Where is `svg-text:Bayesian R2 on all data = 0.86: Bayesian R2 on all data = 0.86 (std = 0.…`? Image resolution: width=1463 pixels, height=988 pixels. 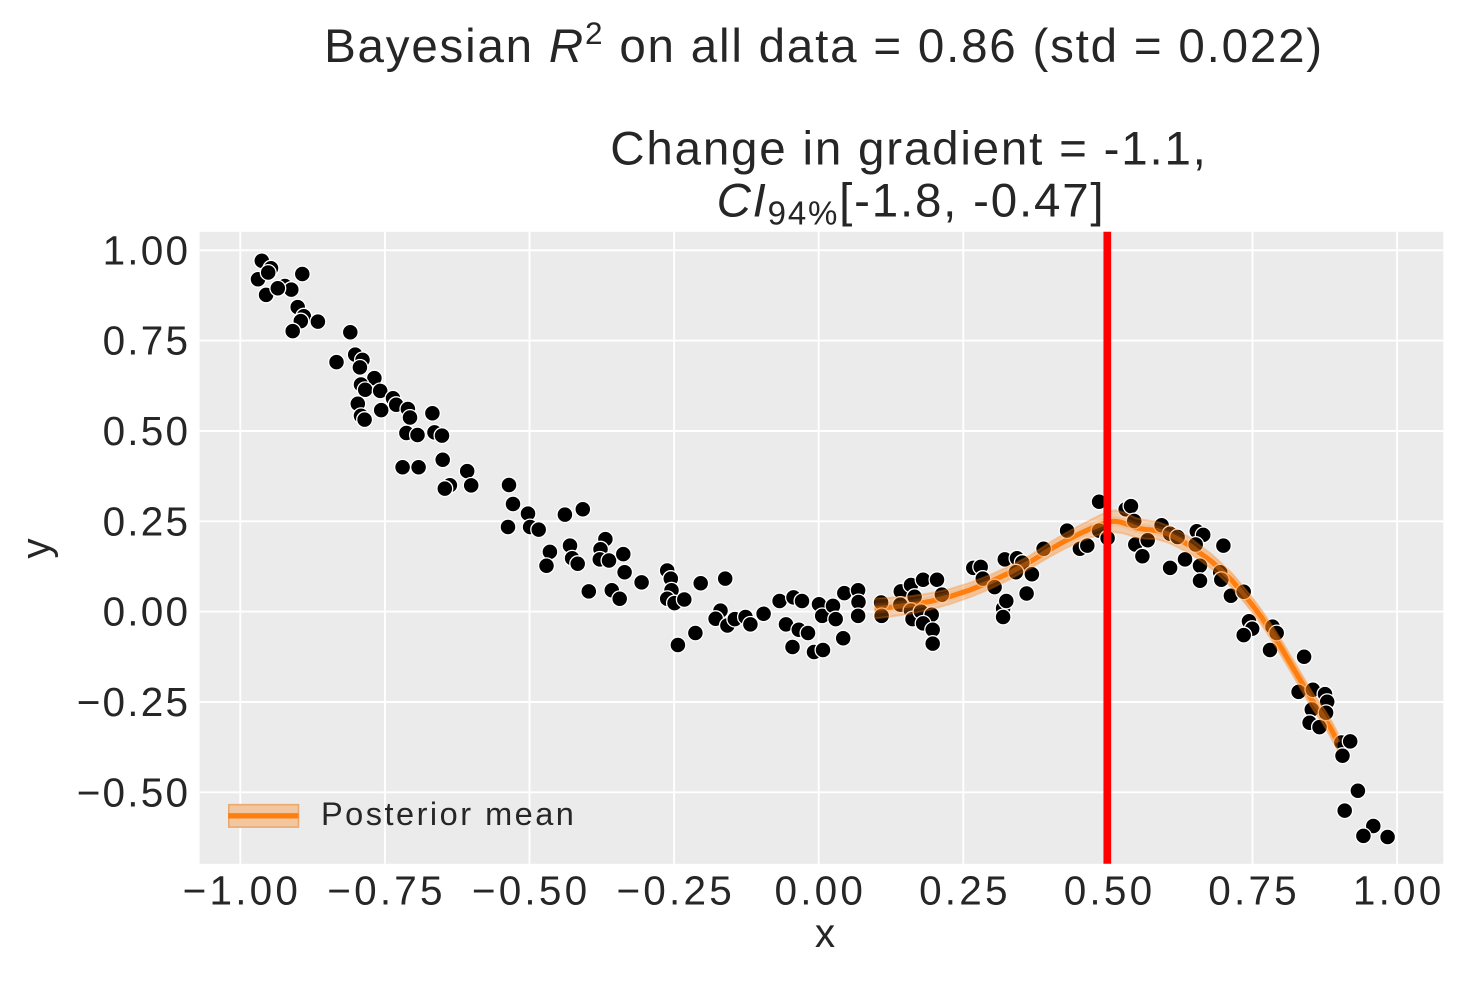
svg-text:Bayesian R2 on all data = 0.86: Bayesian R2 on all data = 0.86 (std = 0.… is located at coordinates (824, 44).